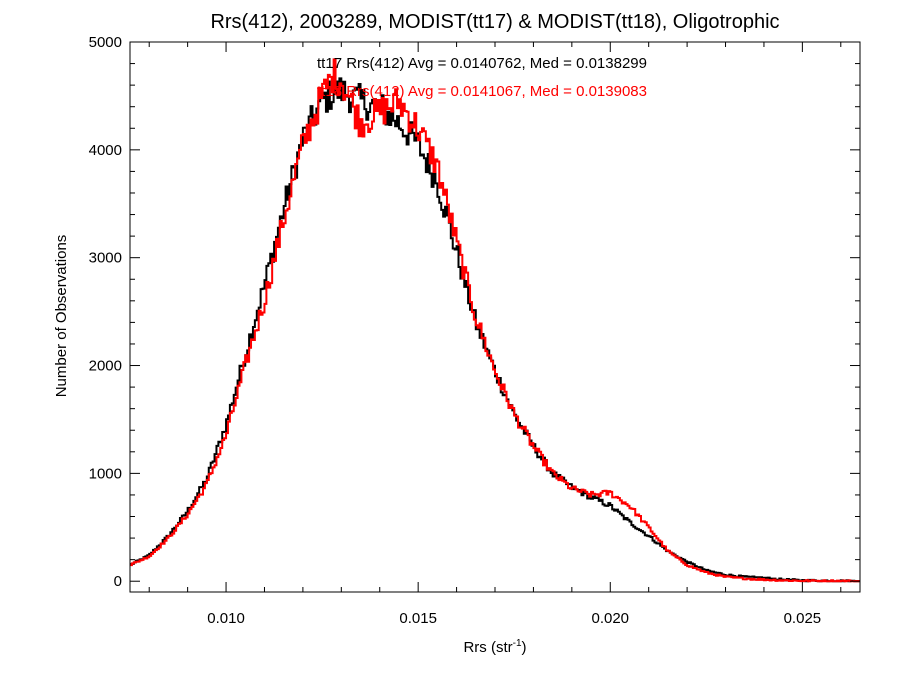 The image size is (900, 675). Describe the element at coordinates (487, 647) in the screenshot. I see `x-axis-label-base: Rrs (str` at that location.